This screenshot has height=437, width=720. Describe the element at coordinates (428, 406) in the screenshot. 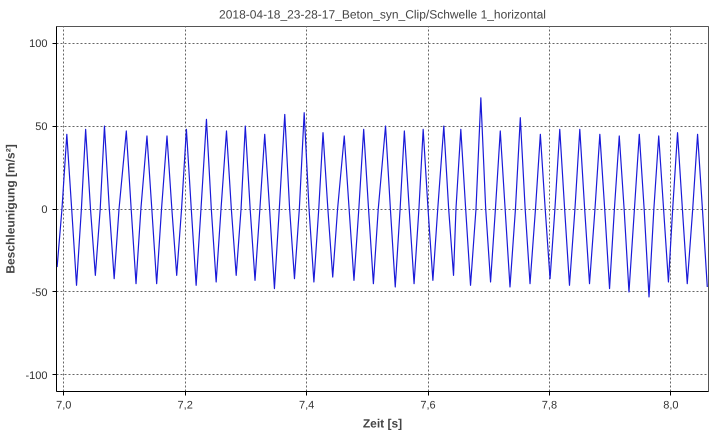

I see `x-tick-label: 7,6` at that location.